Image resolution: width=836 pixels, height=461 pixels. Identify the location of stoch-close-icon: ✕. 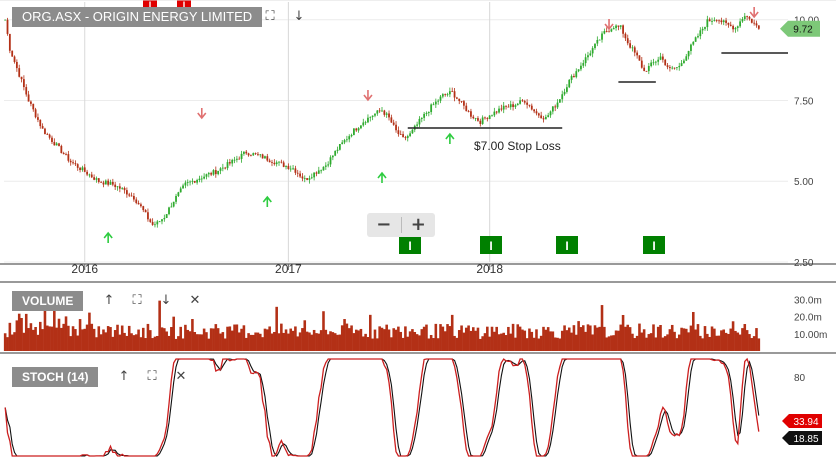
(181, 376).